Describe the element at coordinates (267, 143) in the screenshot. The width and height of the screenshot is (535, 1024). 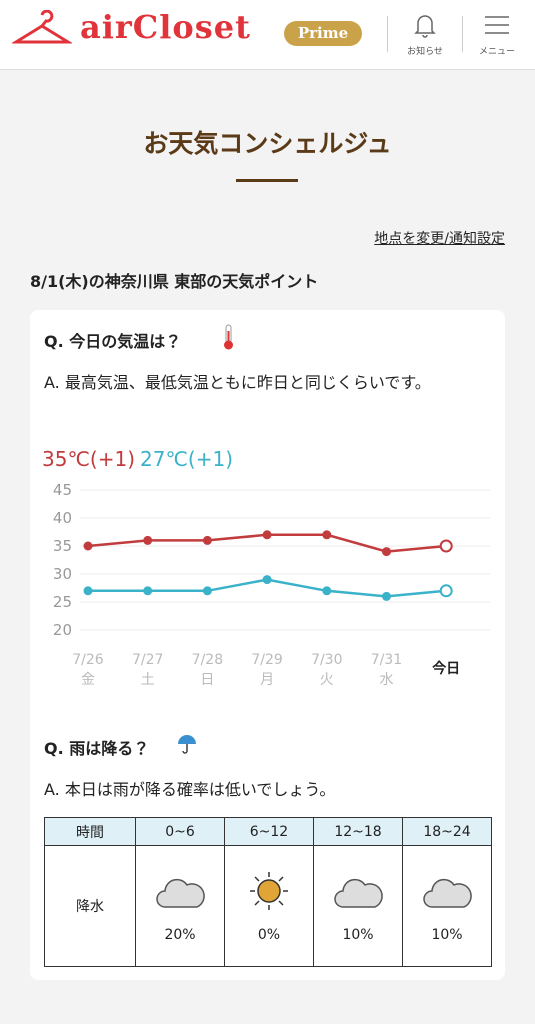
I see `page-title: お天気コンシェルジュ` at that location.